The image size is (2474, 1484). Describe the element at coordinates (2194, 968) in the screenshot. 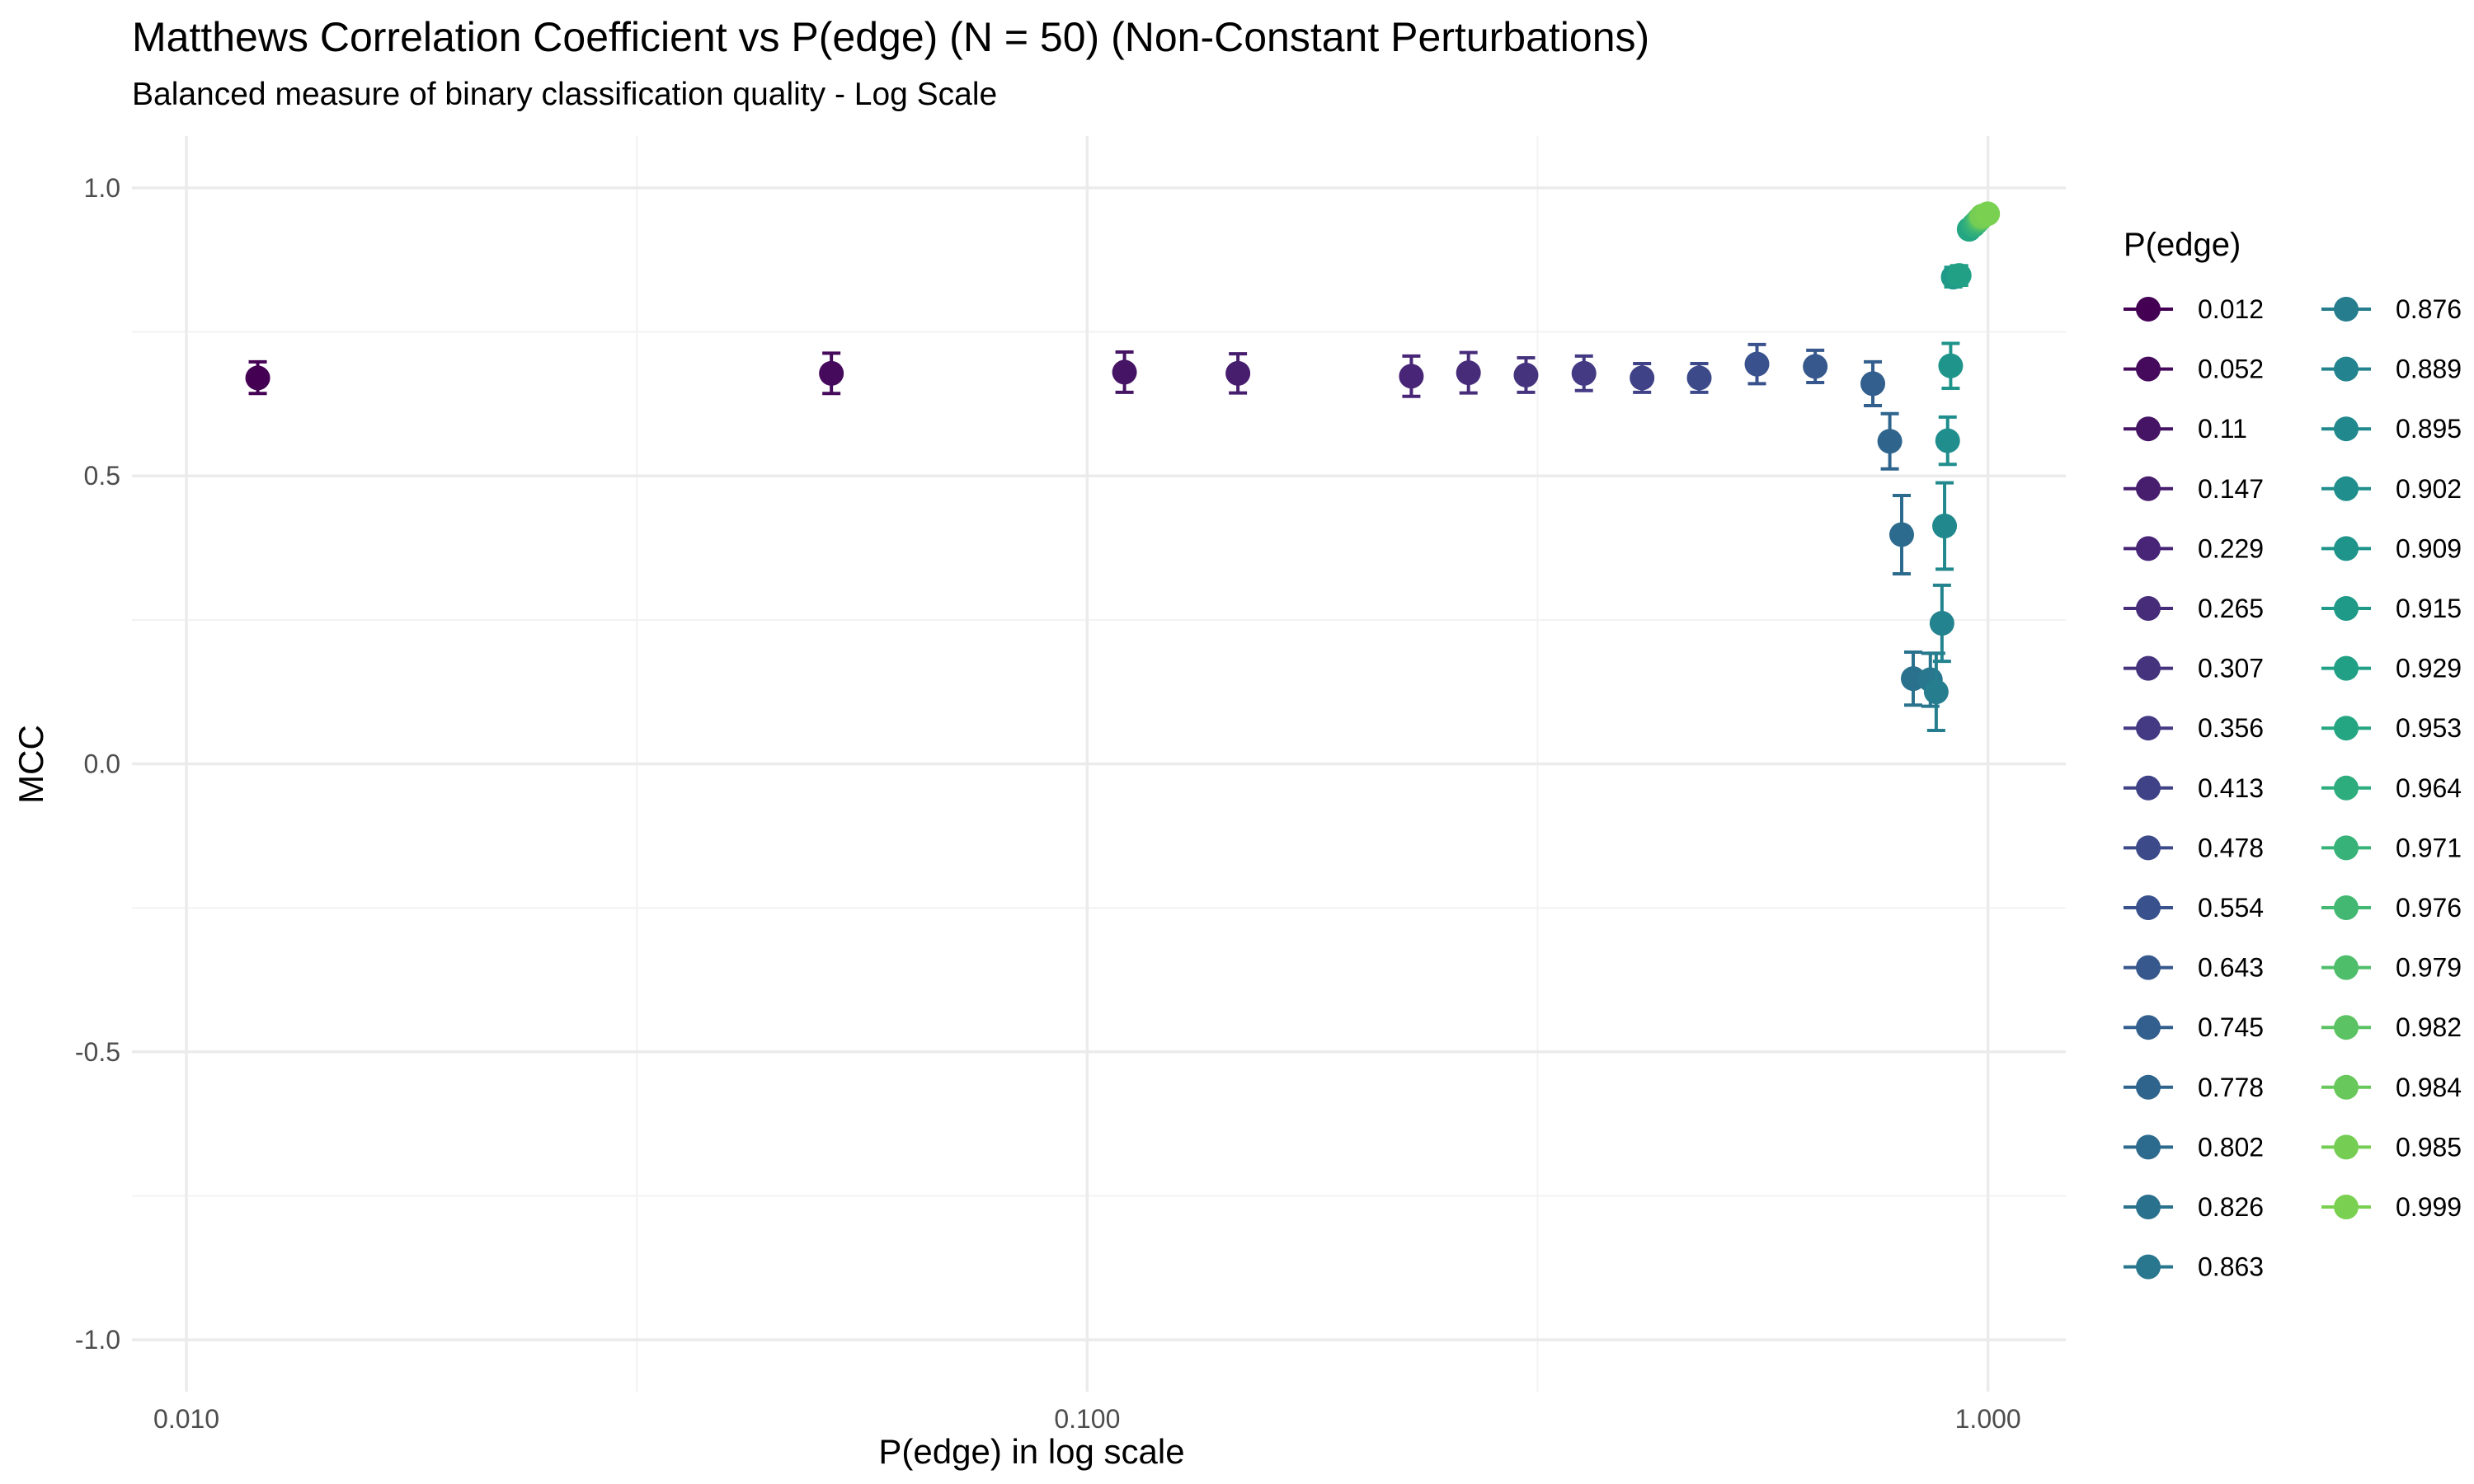

I see `legend-item: 0.643` at that location.